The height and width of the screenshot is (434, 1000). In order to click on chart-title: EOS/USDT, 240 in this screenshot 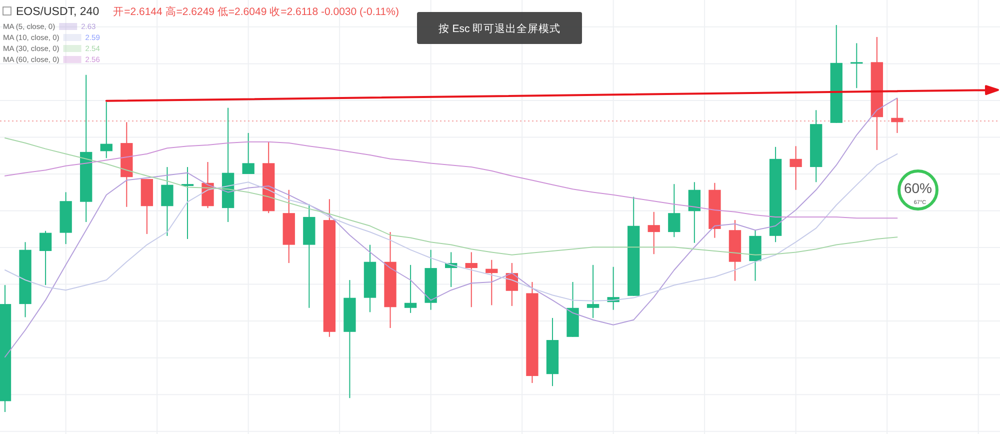, I will do `click(58, 12)`.